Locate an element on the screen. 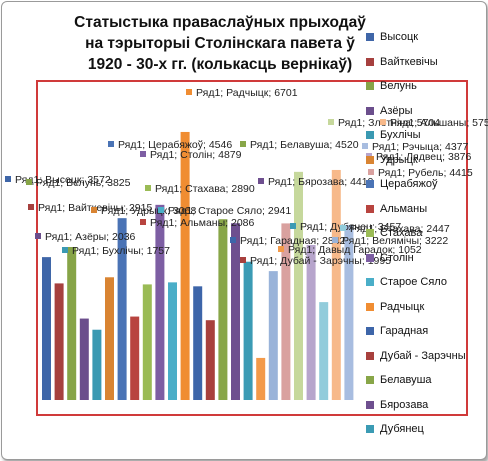 This screenshot has width=488, height=461. legend-label: Дубай - Зарэчны is located at coordinates (423, 355).